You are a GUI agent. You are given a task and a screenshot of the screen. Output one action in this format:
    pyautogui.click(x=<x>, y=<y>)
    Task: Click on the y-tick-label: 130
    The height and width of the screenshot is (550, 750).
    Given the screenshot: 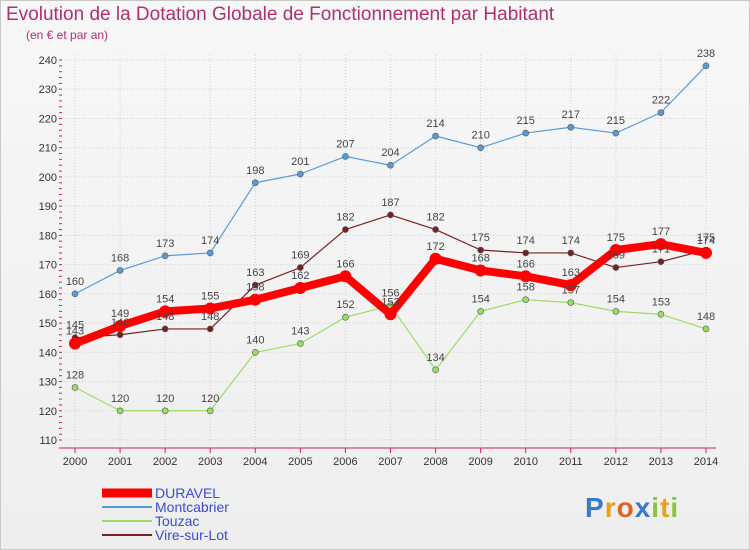 What is the action you would take?
    pyautogui.click(x=48, y=383)
    